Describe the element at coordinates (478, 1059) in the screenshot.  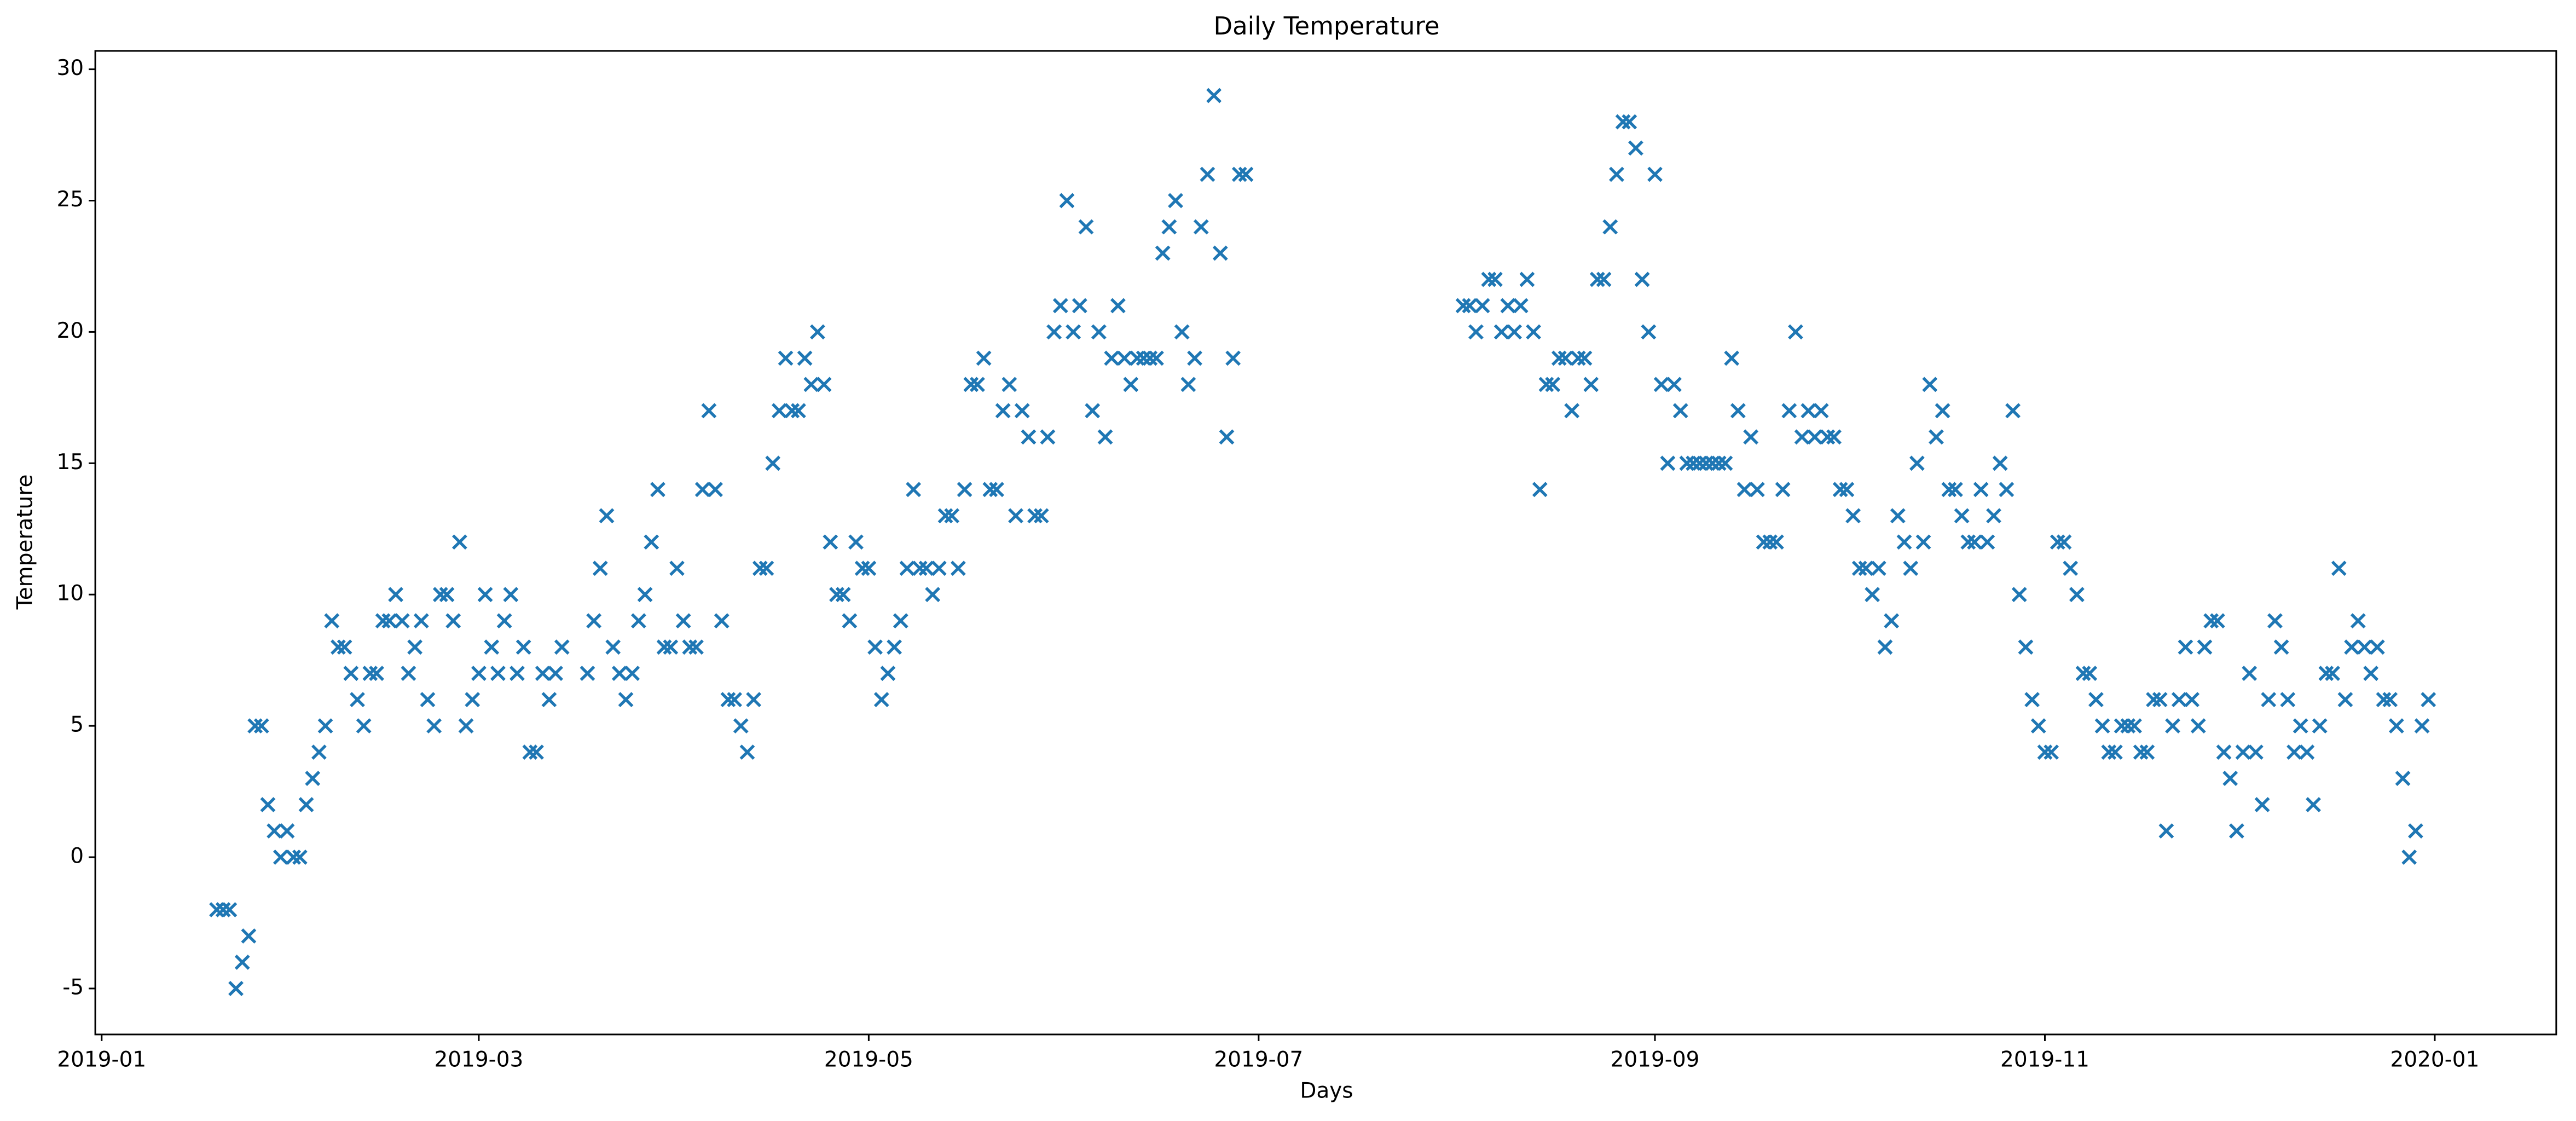
I see `x-tick-label: 2019-03` at that location.